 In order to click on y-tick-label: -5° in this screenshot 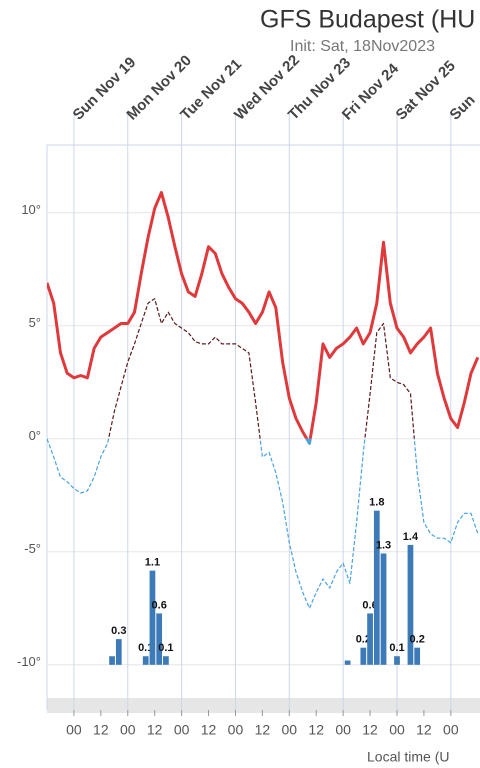, I will do `click(32, 548)`.